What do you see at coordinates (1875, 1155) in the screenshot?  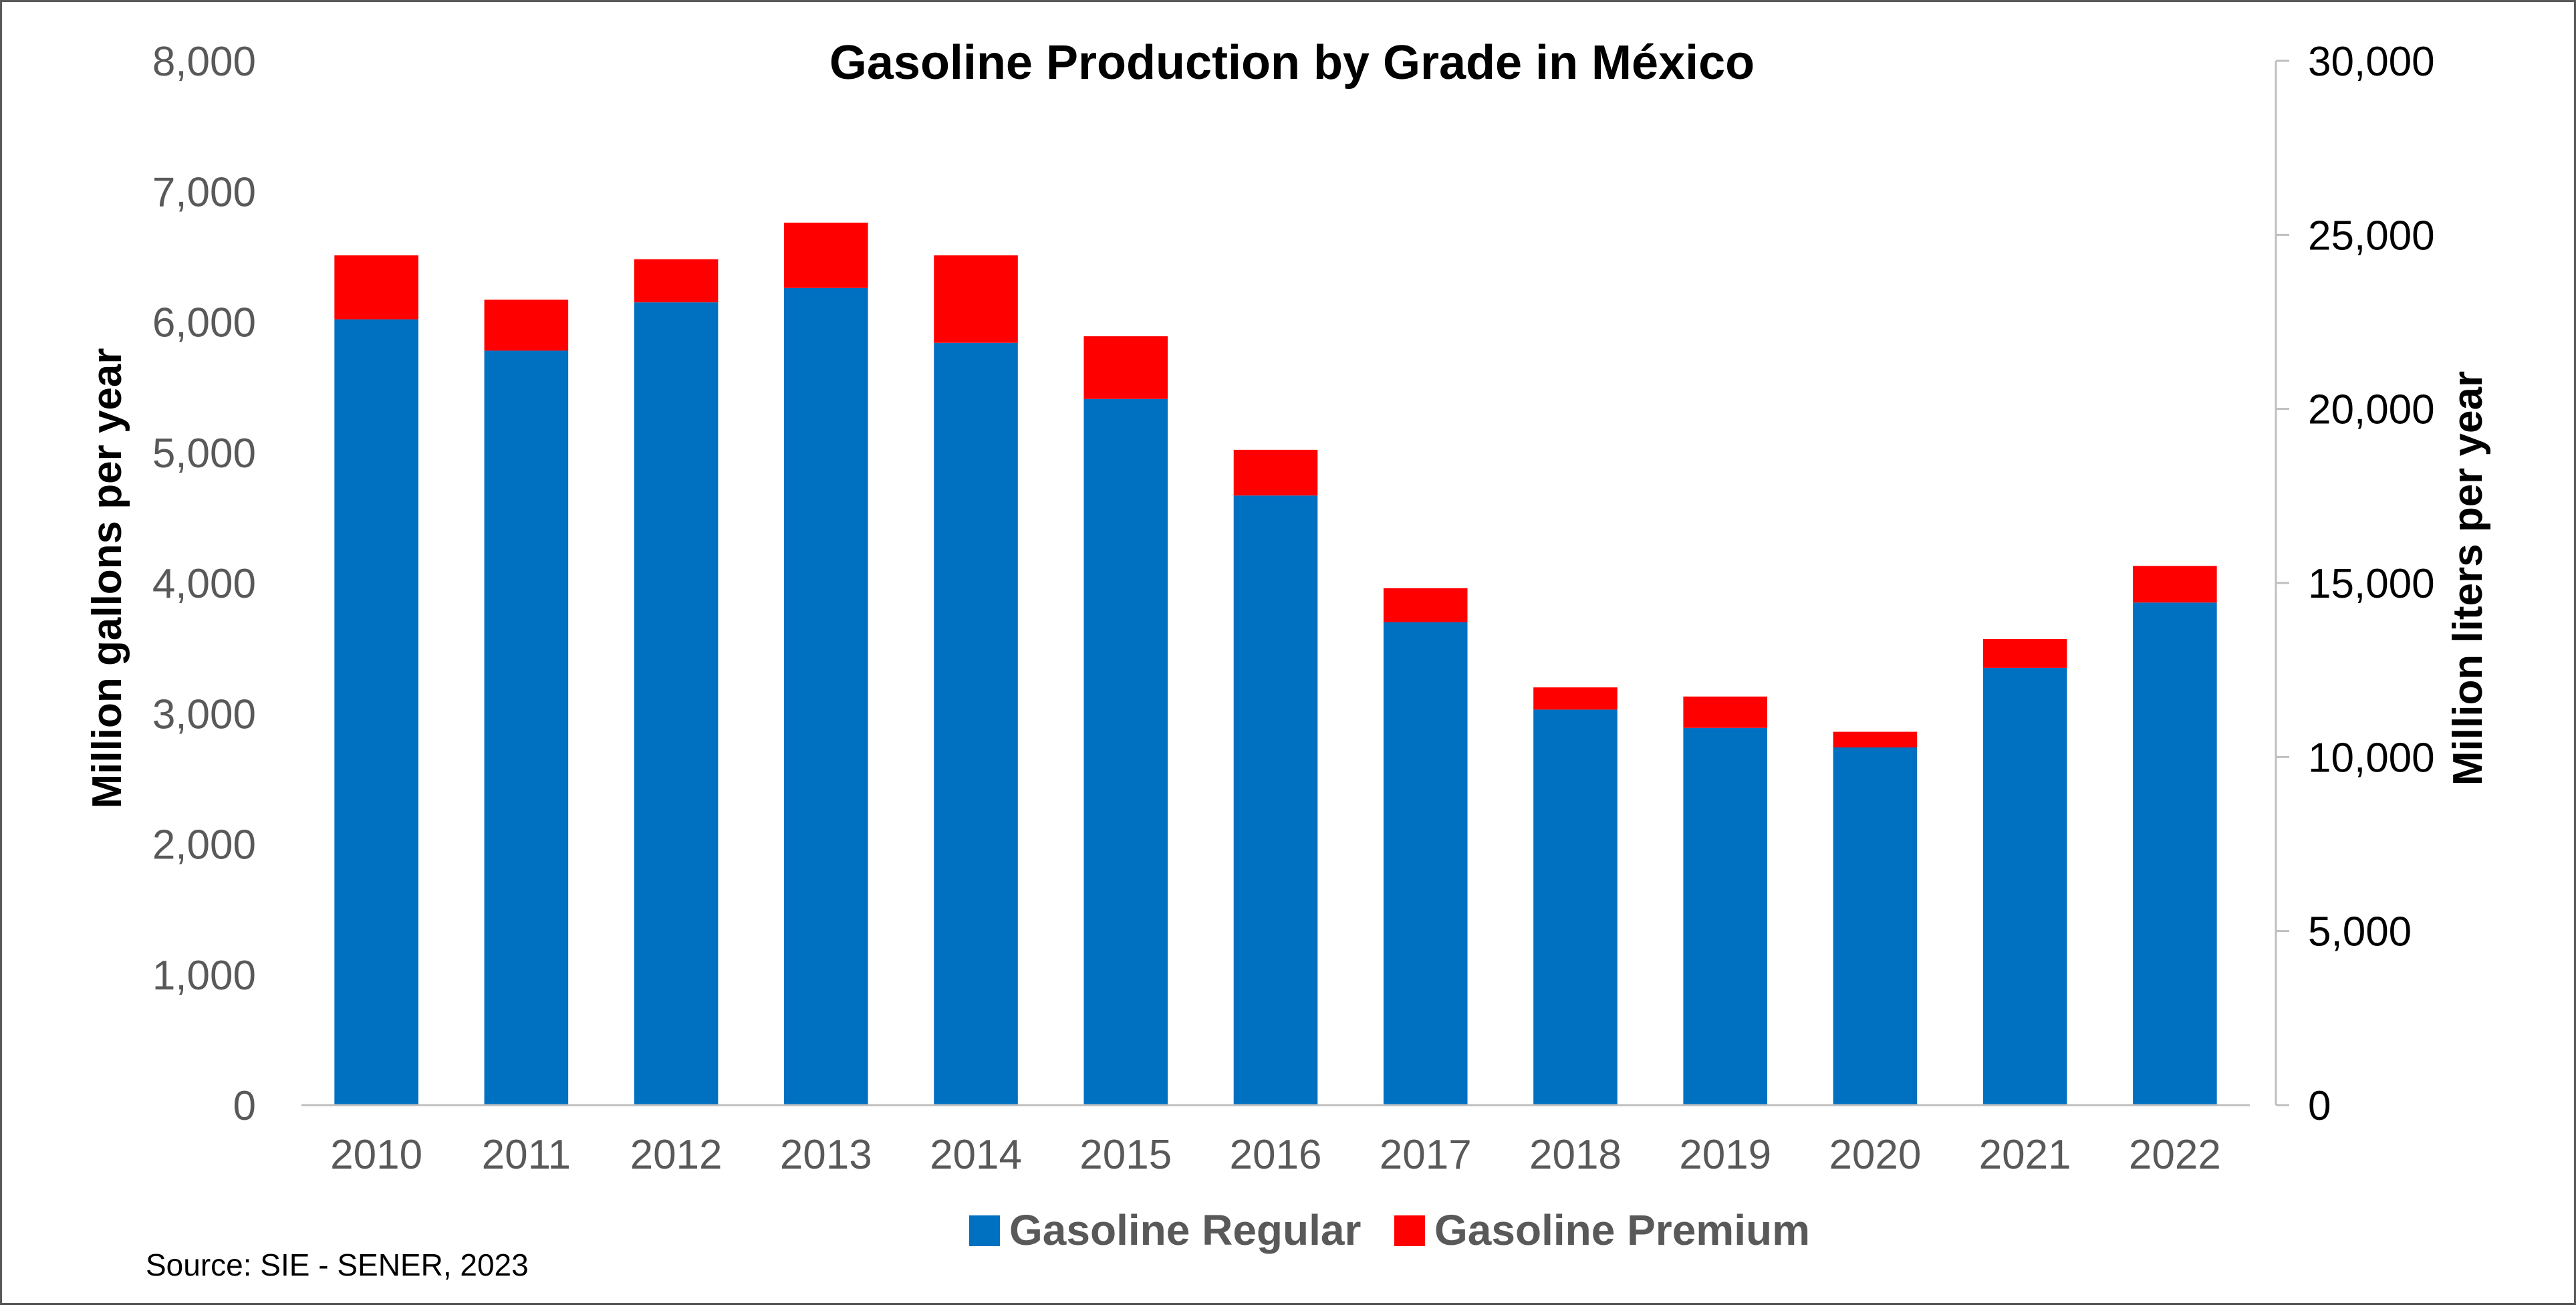 I see `x-tick-label: 2020` at bounding box center [1875, 1155].